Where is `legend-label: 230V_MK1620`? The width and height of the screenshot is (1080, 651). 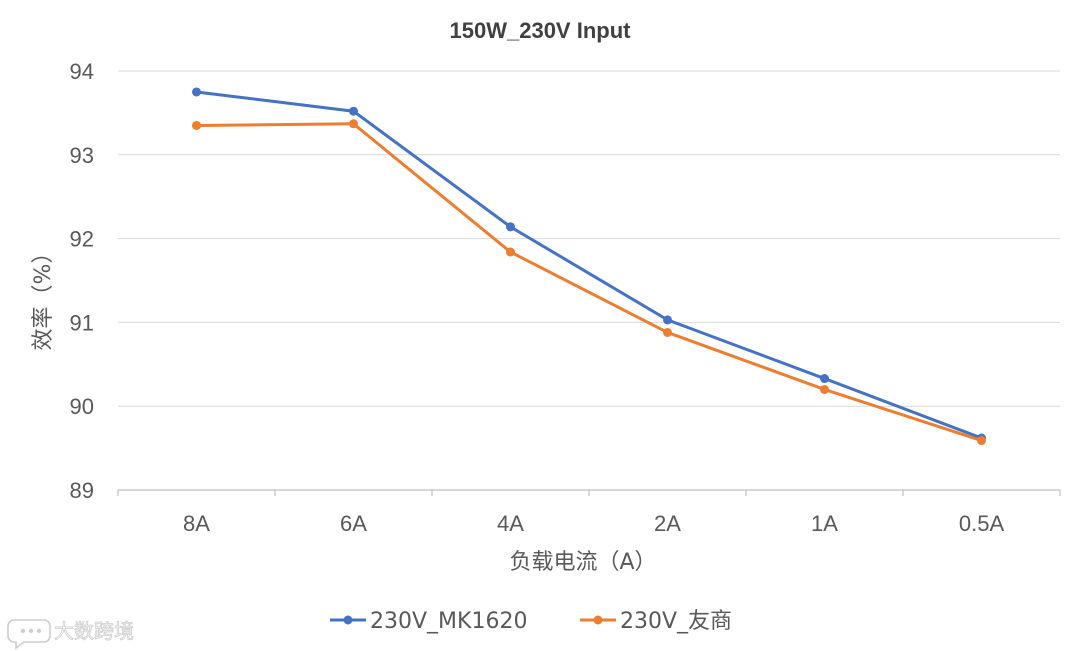
legend-label: 230V_MK1620 is located at coordinates (448, 621).